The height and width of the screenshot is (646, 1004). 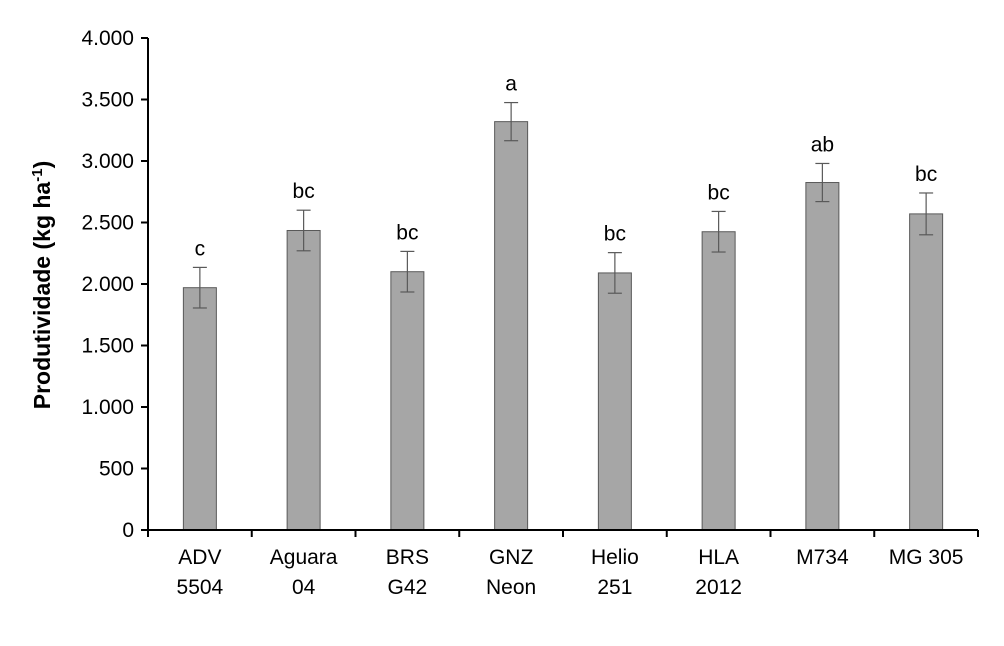 What do you see at coordinates (107, 346) in the screenshot?
I see `y-tick-label: 1.500` at bounding box center [107, 346].